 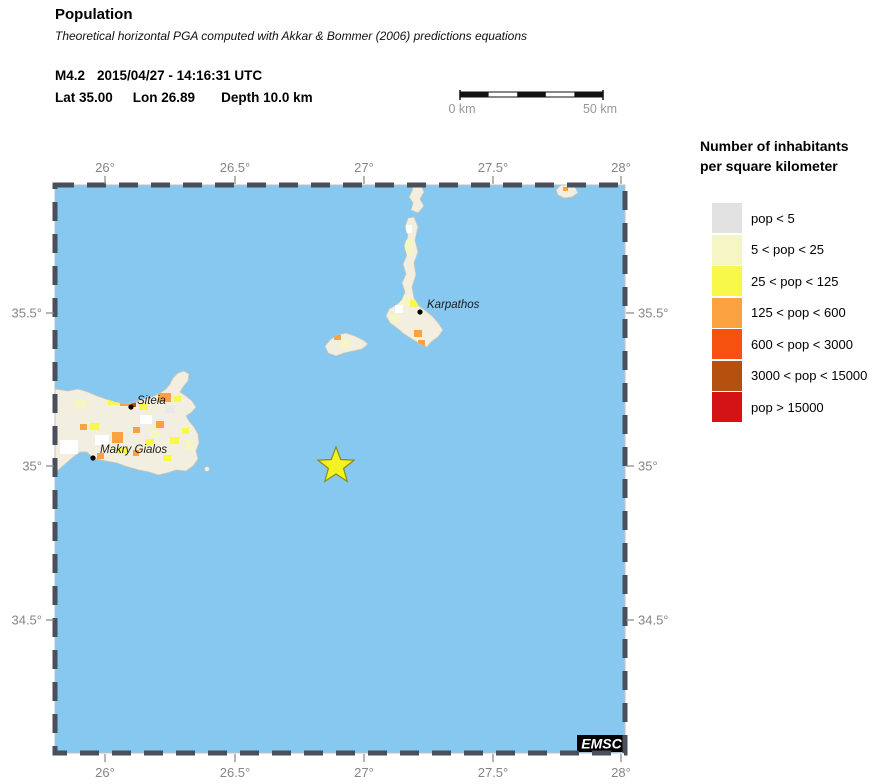 What do you see at coordinates (600, 109) in the screenshot?
I see `scale-label-end: 50 km` at bounding box center [600, 109].